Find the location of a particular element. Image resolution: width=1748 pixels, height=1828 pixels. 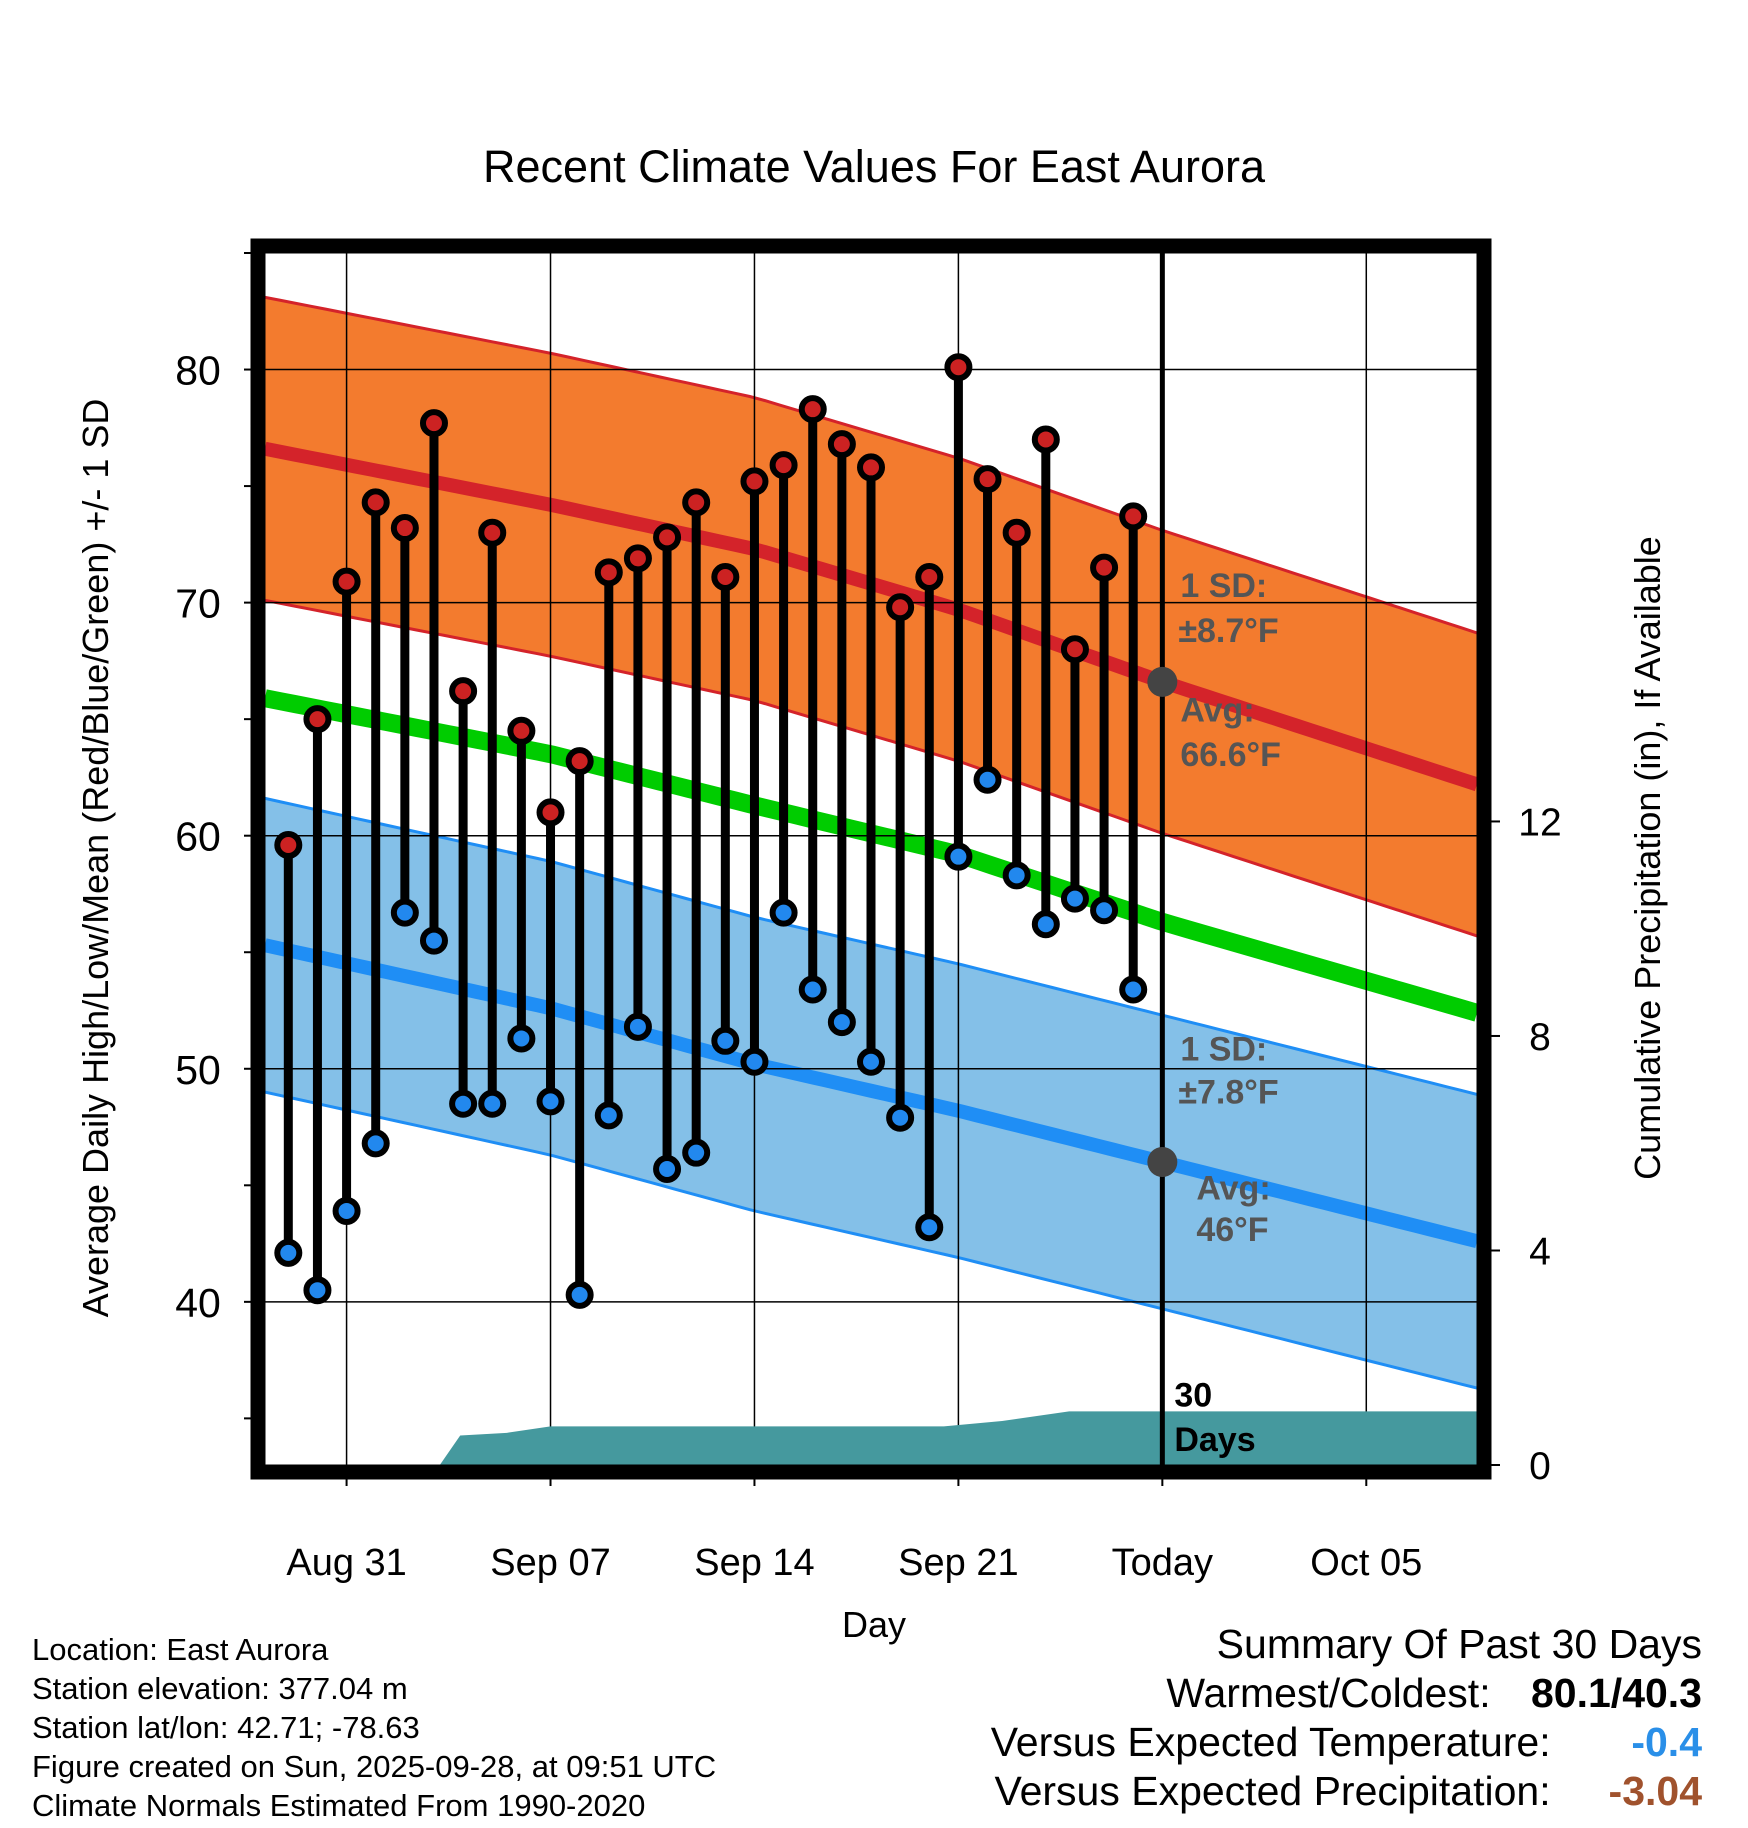

elevation-text: Station elevation: 377.04 m is located at coordinates (220, 1688).